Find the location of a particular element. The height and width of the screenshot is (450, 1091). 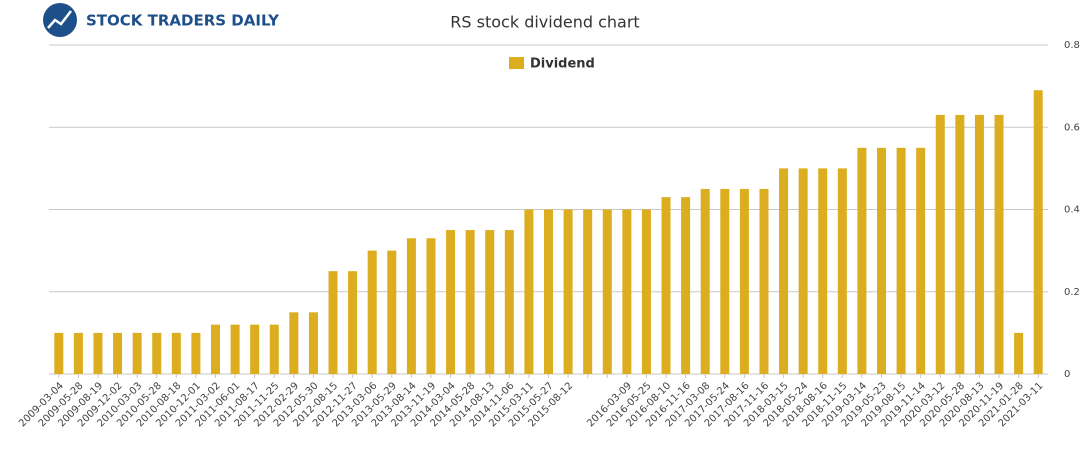

logo-text: STOCK TRADERS DAILY is located at coordinates (183, 21).